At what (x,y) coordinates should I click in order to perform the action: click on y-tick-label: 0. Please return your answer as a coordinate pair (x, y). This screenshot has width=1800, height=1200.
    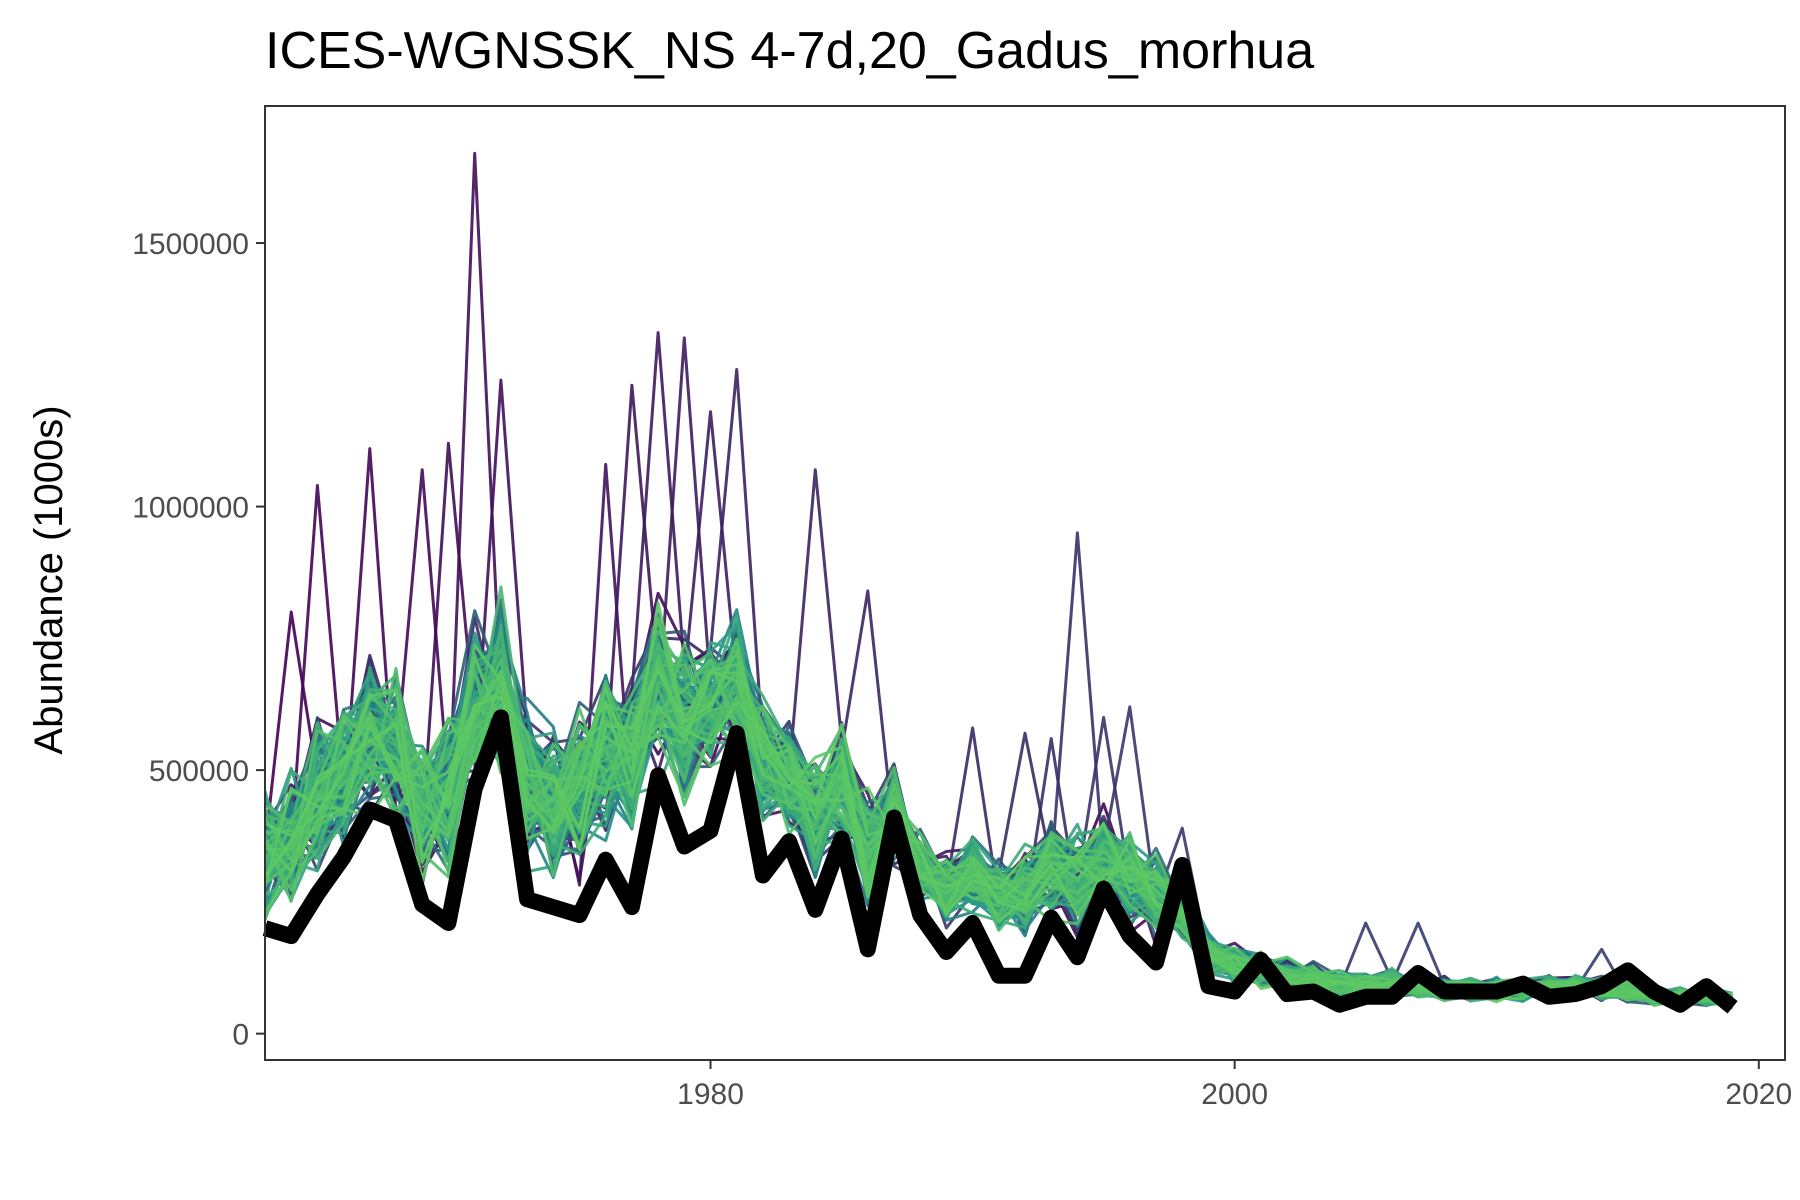
    Looking at the image, I should click on (240, 1035).